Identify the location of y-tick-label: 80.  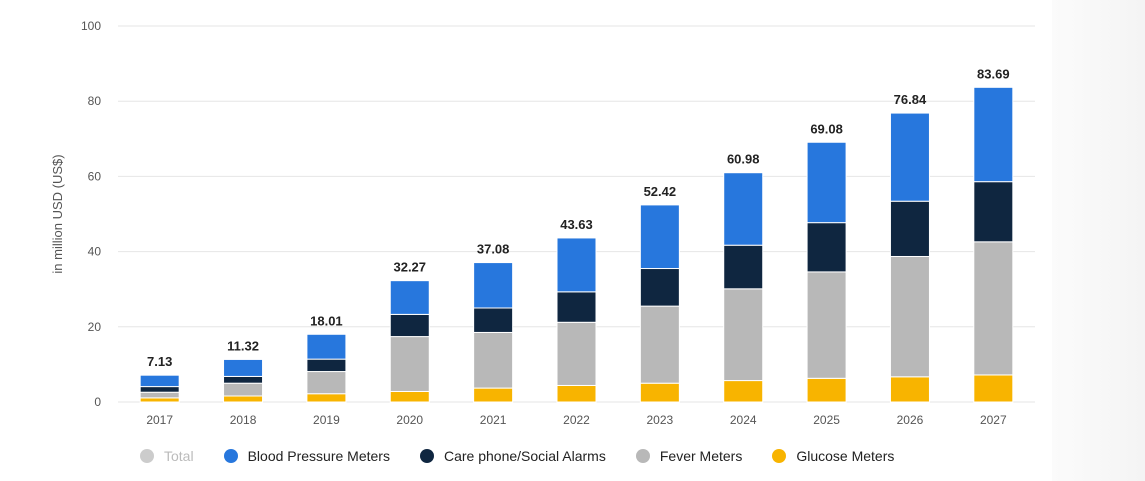
(95, 101).